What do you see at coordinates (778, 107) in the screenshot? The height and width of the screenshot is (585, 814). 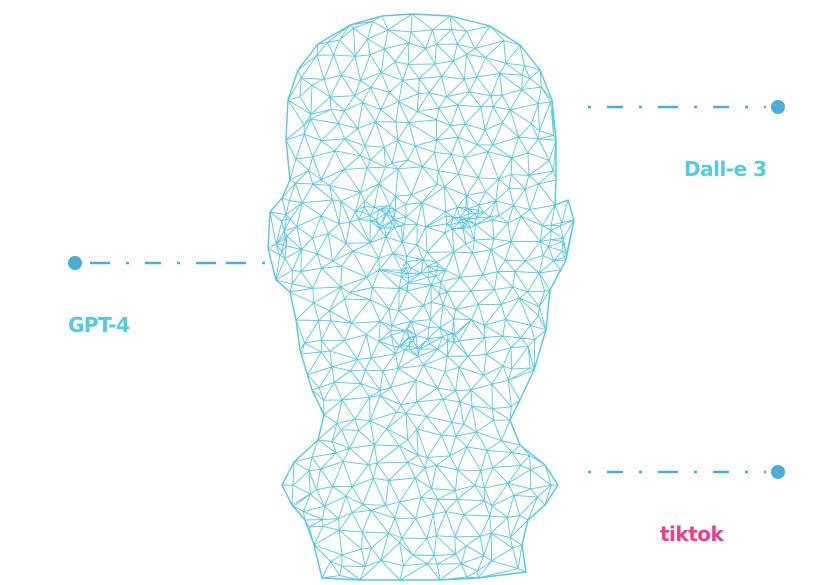 I see `connector-dot-dalle` at bounding box center [778, 107].